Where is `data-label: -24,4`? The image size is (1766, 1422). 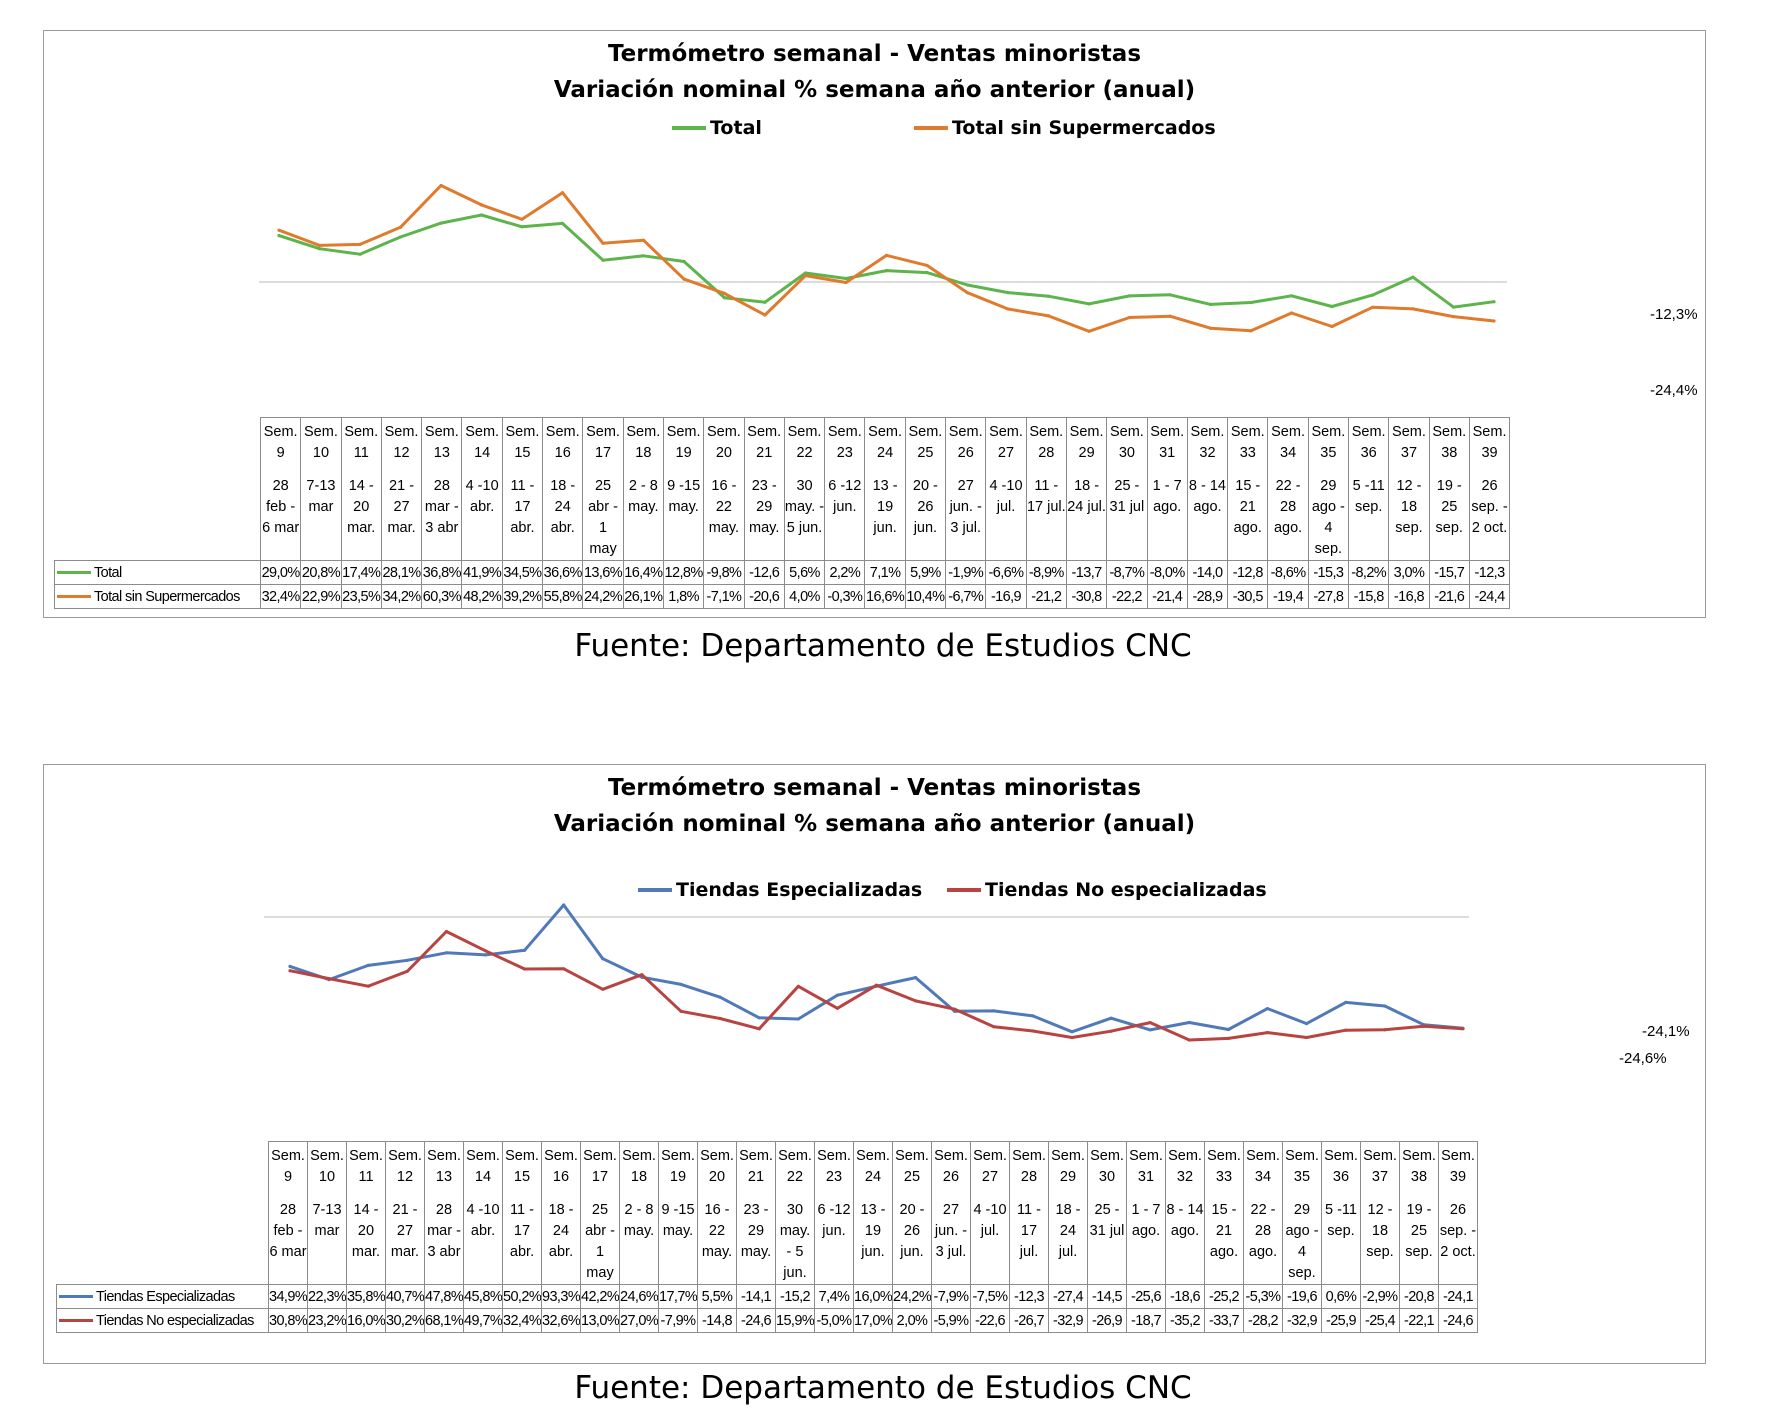
data-label: -24,4 is located at coordinates (1489, 596).